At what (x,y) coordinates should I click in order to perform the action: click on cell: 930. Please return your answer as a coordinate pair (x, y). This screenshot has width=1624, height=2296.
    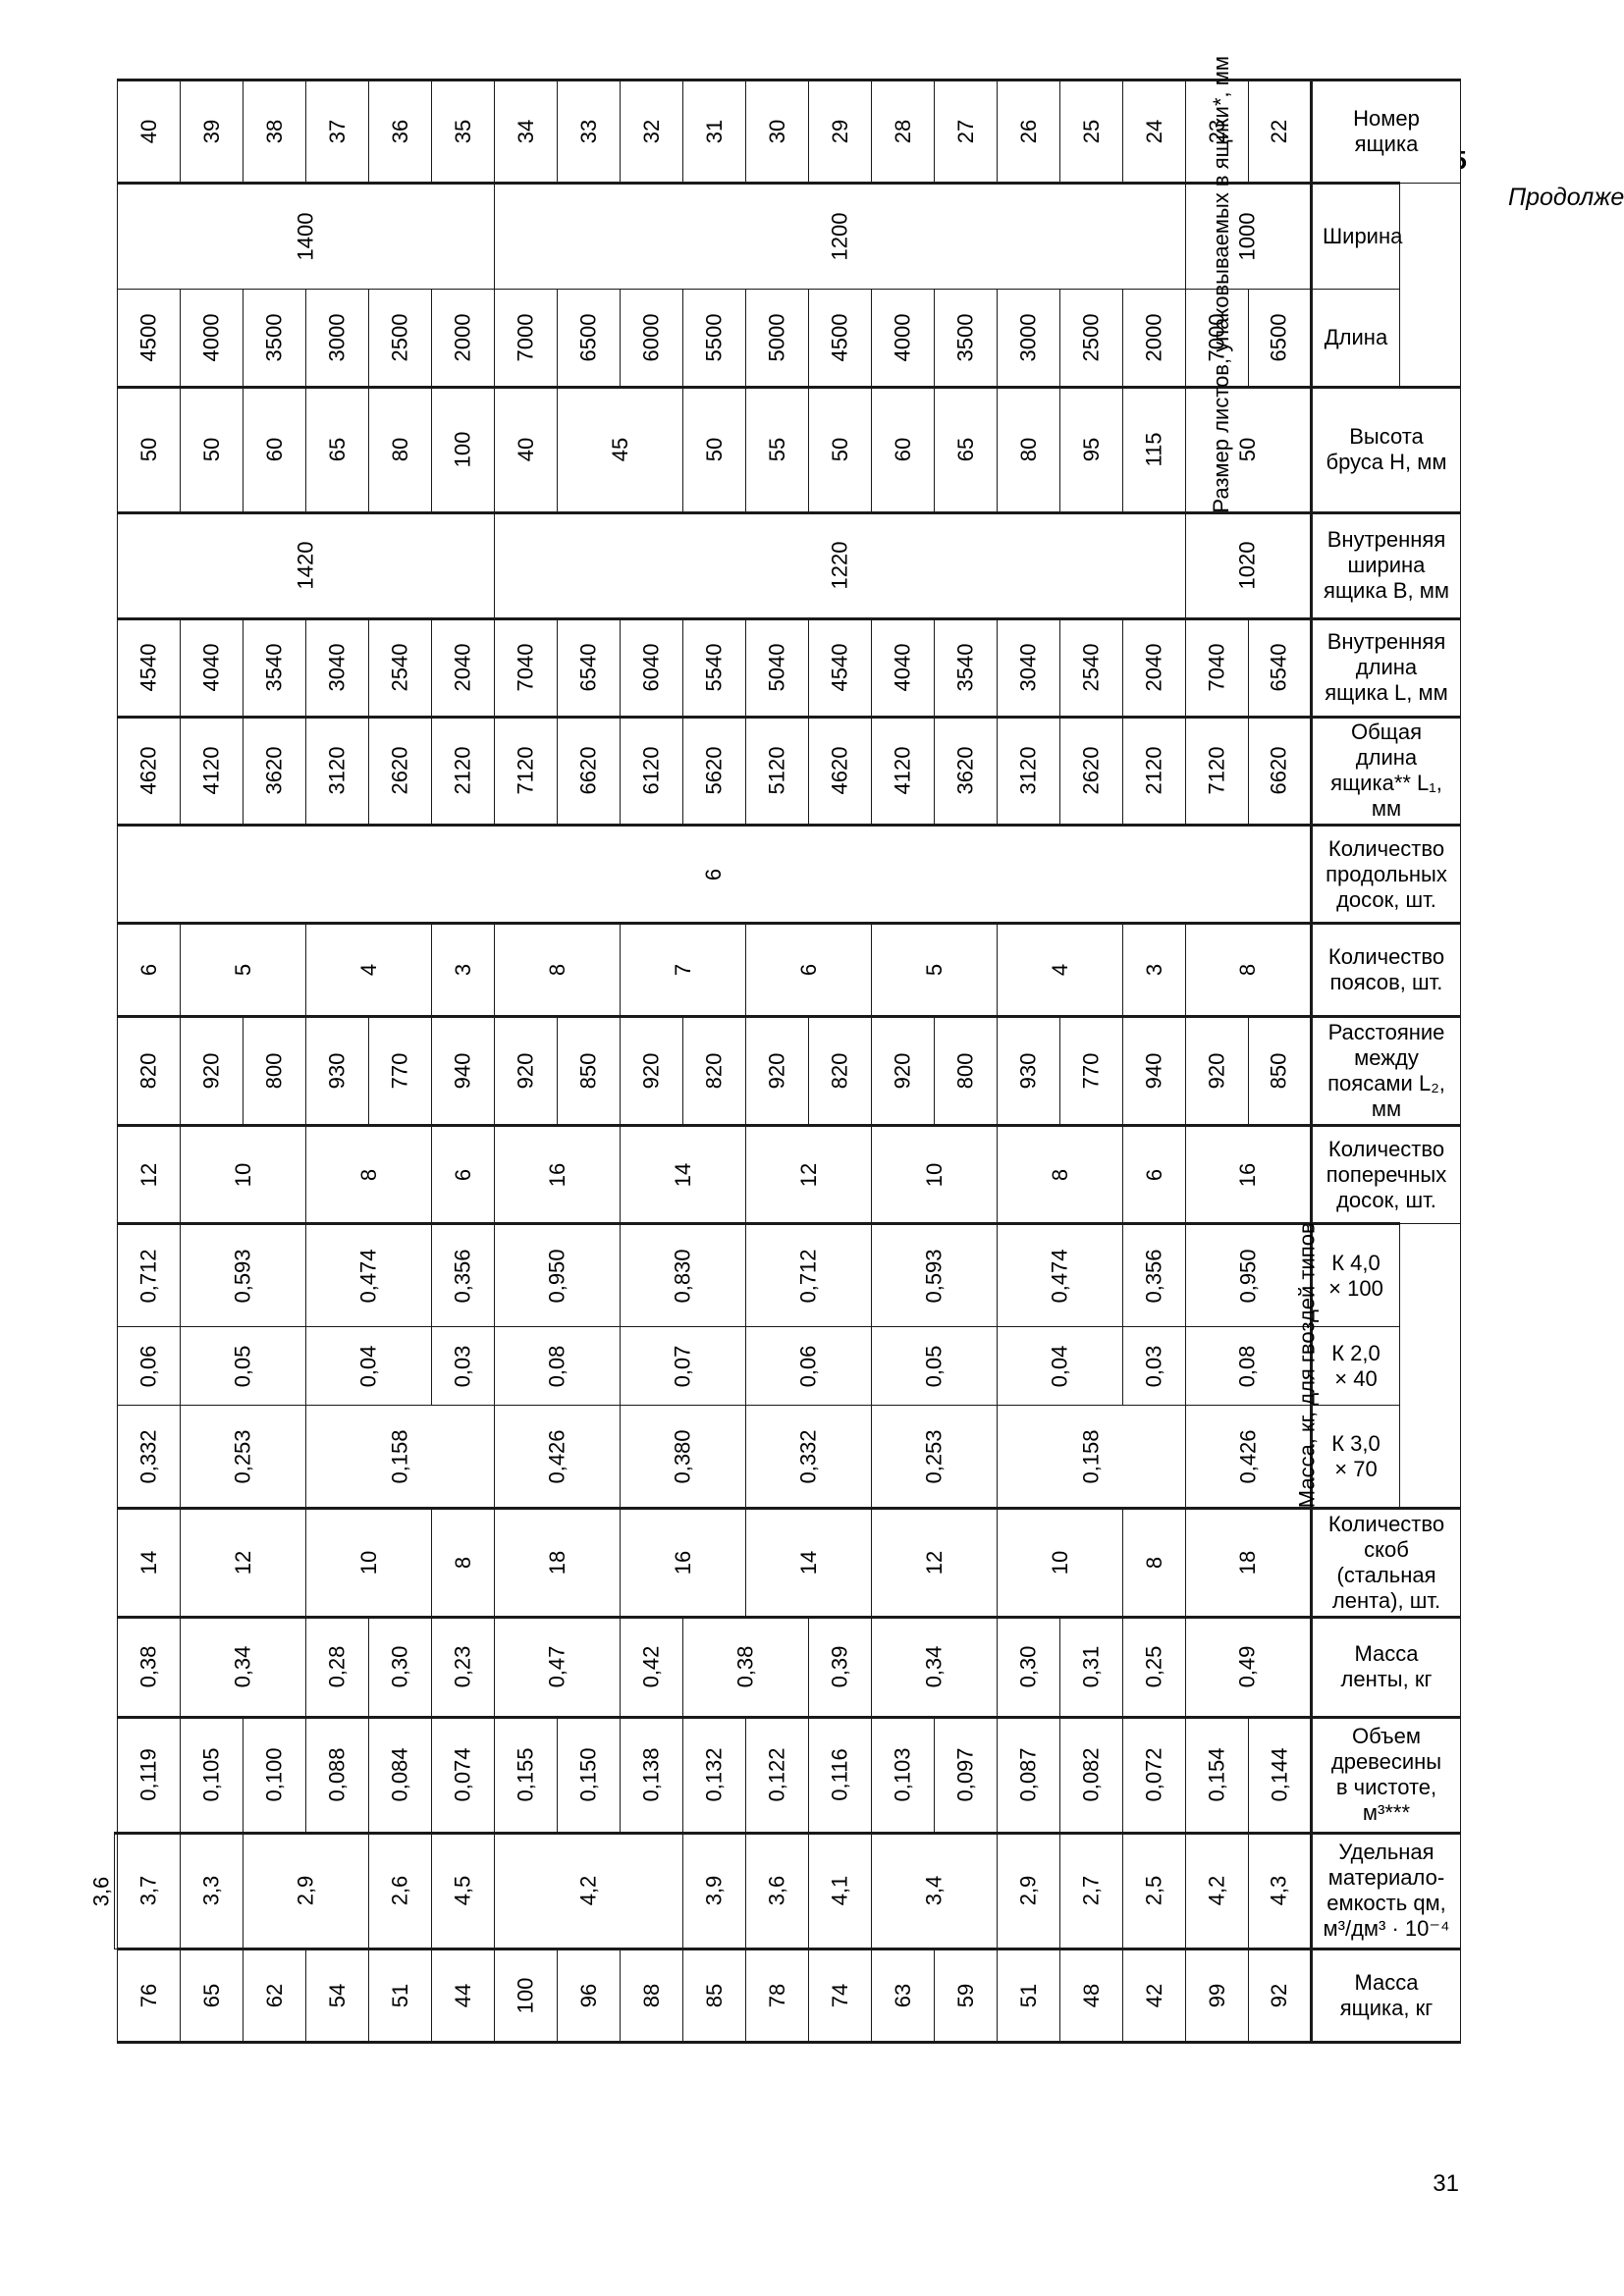
    Looking at the image, I should click on (337, 1071).